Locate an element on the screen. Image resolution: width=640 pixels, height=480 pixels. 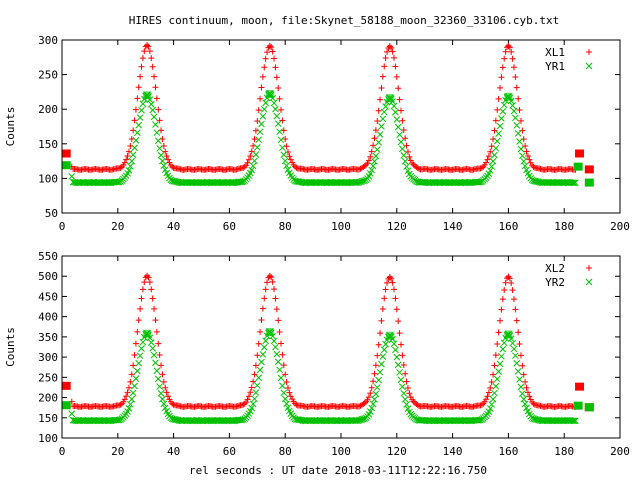
x-tick-label: 0 is located at coordinates (62, 226).